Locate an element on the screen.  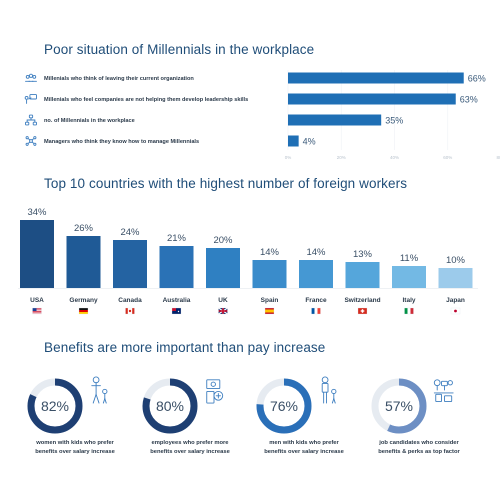
father-child-icon is located at coordinates (329, 390).